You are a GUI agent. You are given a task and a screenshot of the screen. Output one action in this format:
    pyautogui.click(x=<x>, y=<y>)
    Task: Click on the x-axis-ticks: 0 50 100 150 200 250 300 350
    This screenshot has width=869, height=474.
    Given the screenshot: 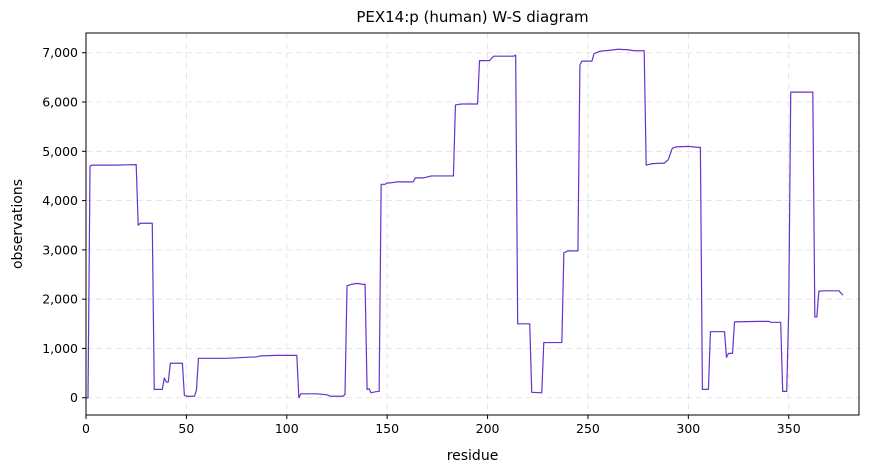 What is the action you would take?
    pyautogui.click(x=441, y=425)
    